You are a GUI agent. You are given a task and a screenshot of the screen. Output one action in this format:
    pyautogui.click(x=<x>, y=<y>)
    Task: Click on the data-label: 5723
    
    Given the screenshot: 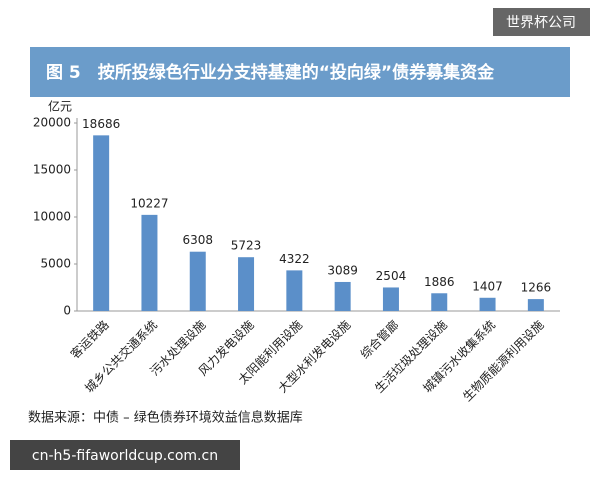 What is the action you would take?
    pyautogui.click(x=246, y=246)
    